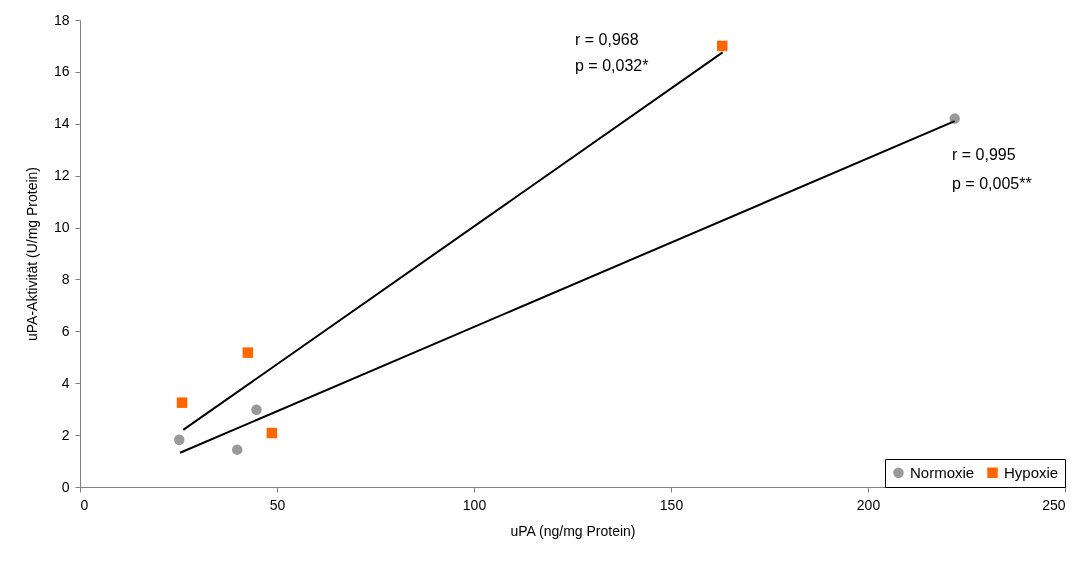 This screenshot has width=1090, height=570. Describe the element at coordinates (573, 530) in the screenshot. I see `x-axis-title: uPA (ng/mg Protein)` at that location.